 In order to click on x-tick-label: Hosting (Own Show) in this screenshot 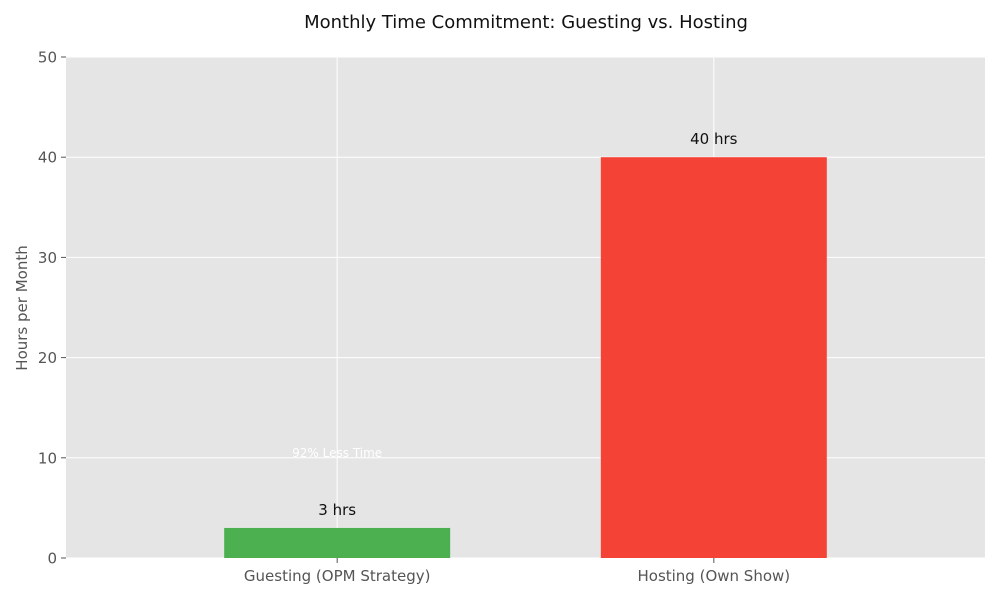, I will do `click(713, 576)`.